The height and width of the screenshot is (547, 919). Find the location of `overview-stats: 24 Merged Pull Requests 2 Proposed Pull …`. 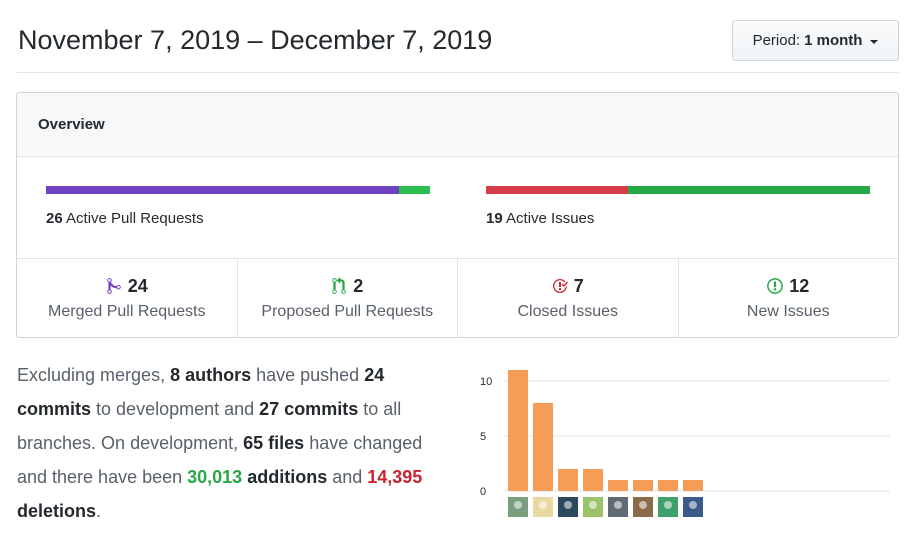

overview-stats: 24 Merged Pull Requests 2 Proposed Pull … is located at coordinates (458, 298).